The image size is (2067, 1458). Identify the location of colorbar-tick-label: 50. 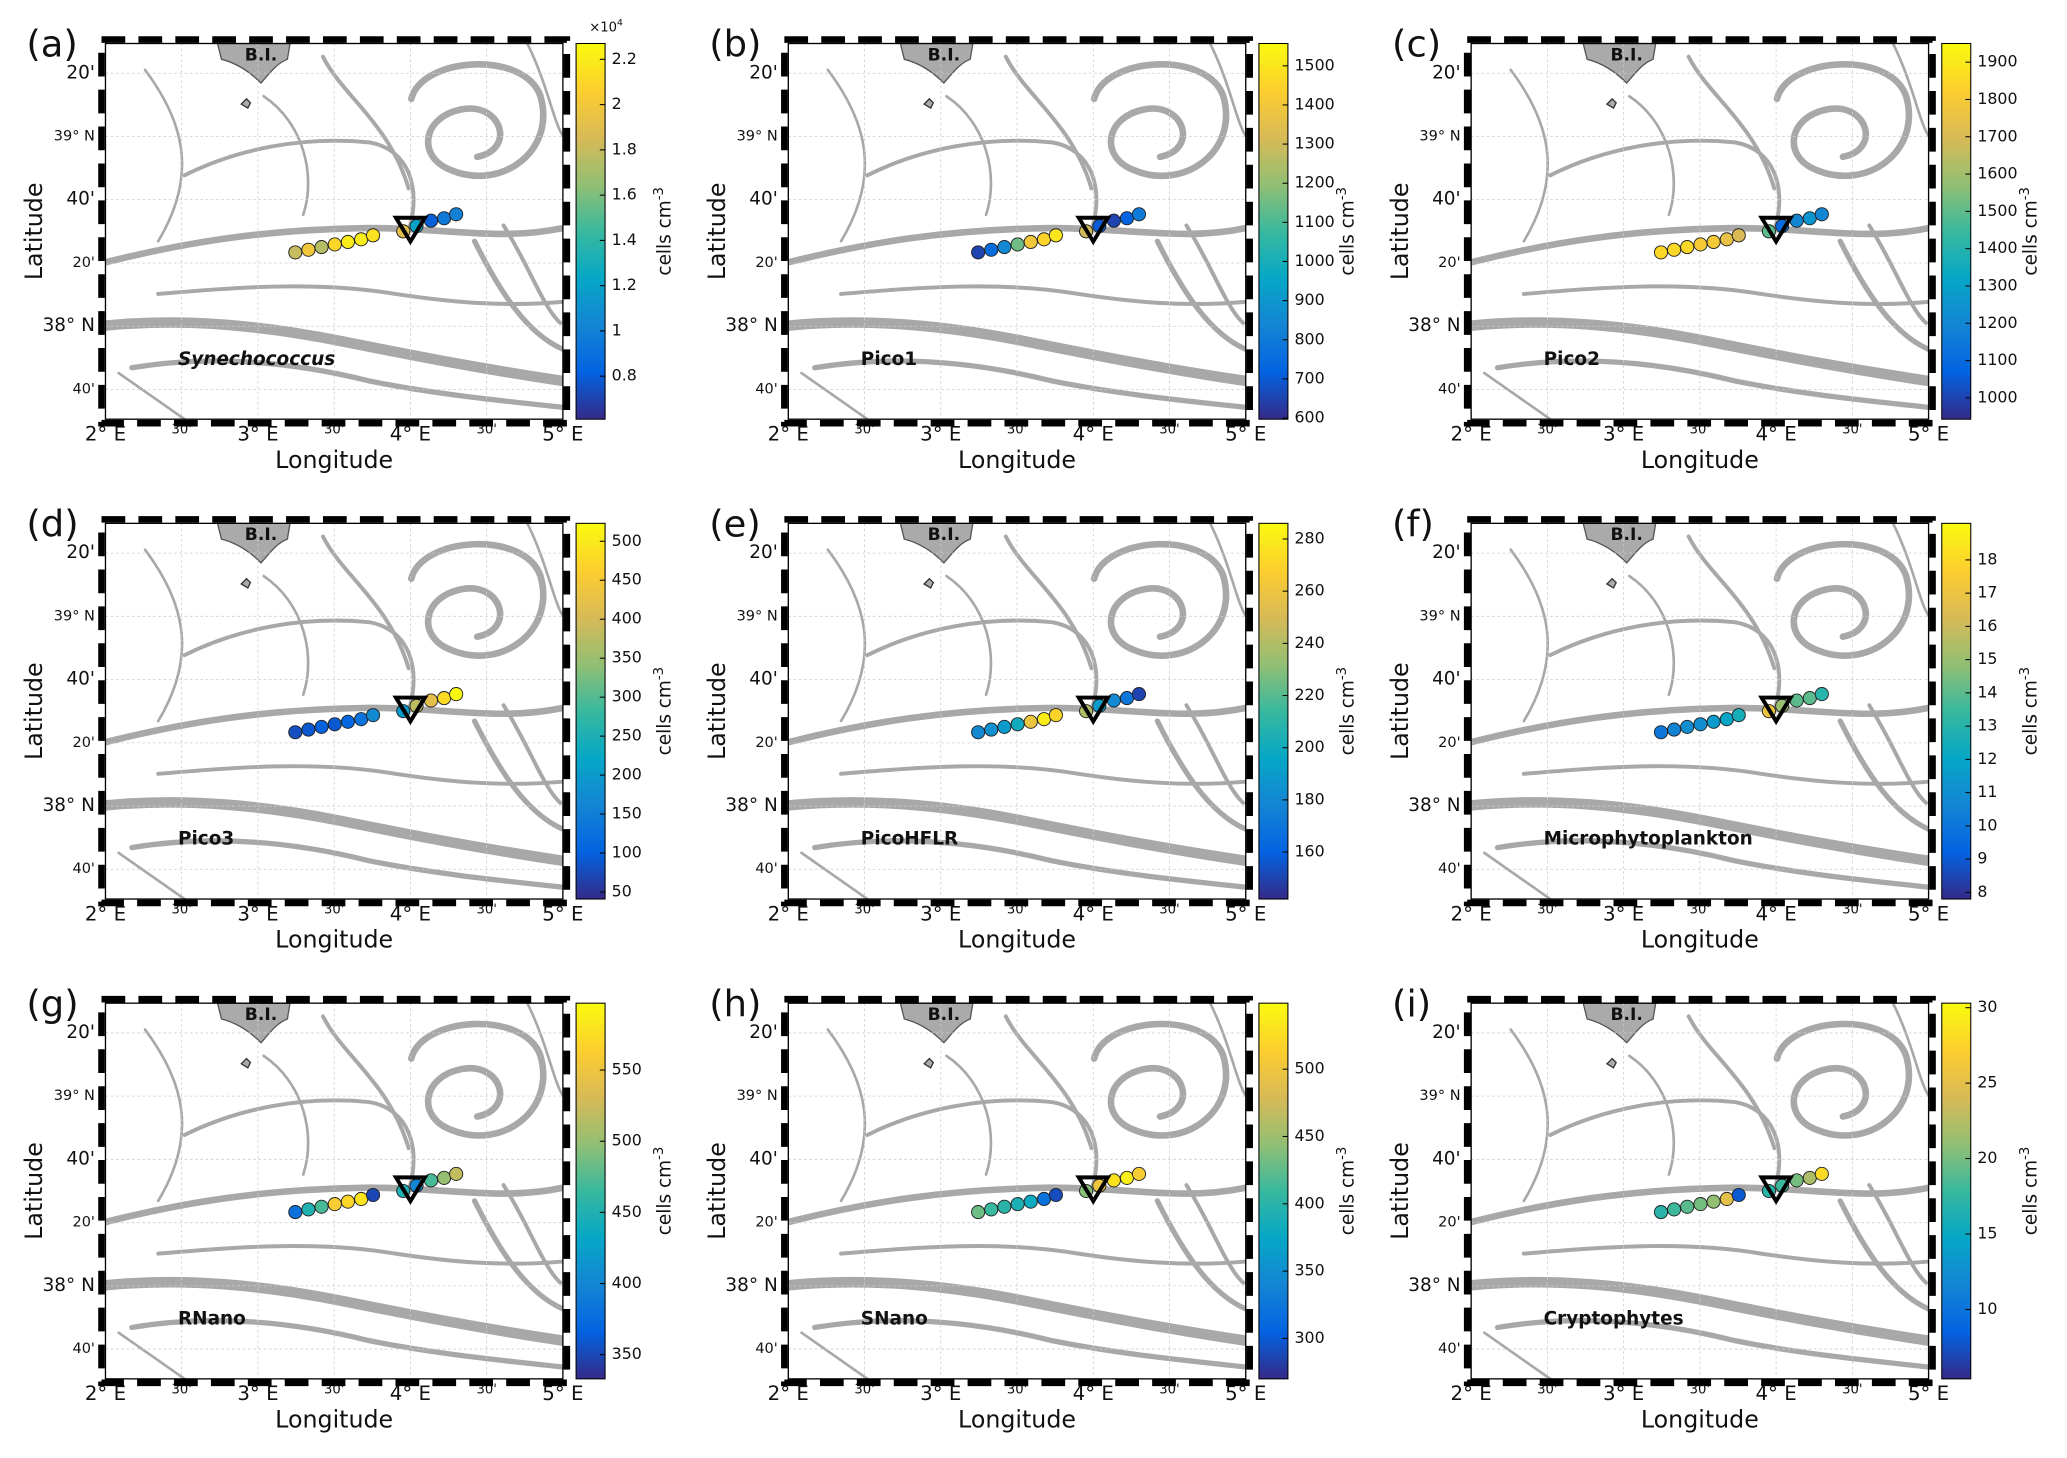
(622, 891).